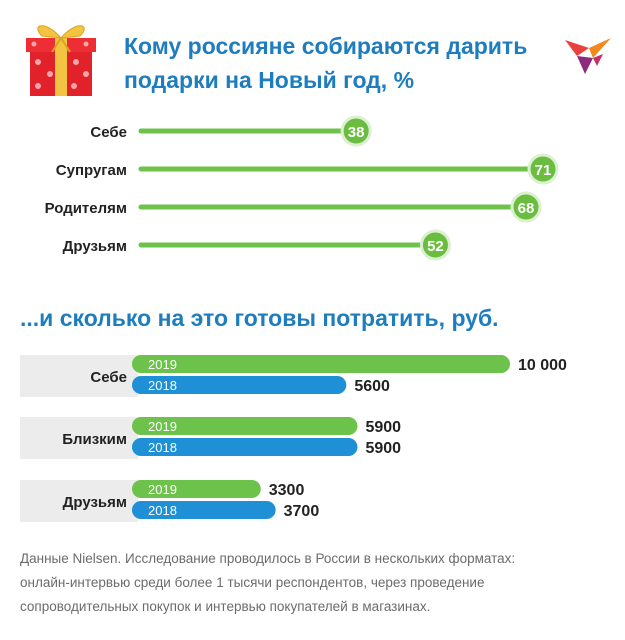  I want to click on value-label: 38, so click(356, 132).